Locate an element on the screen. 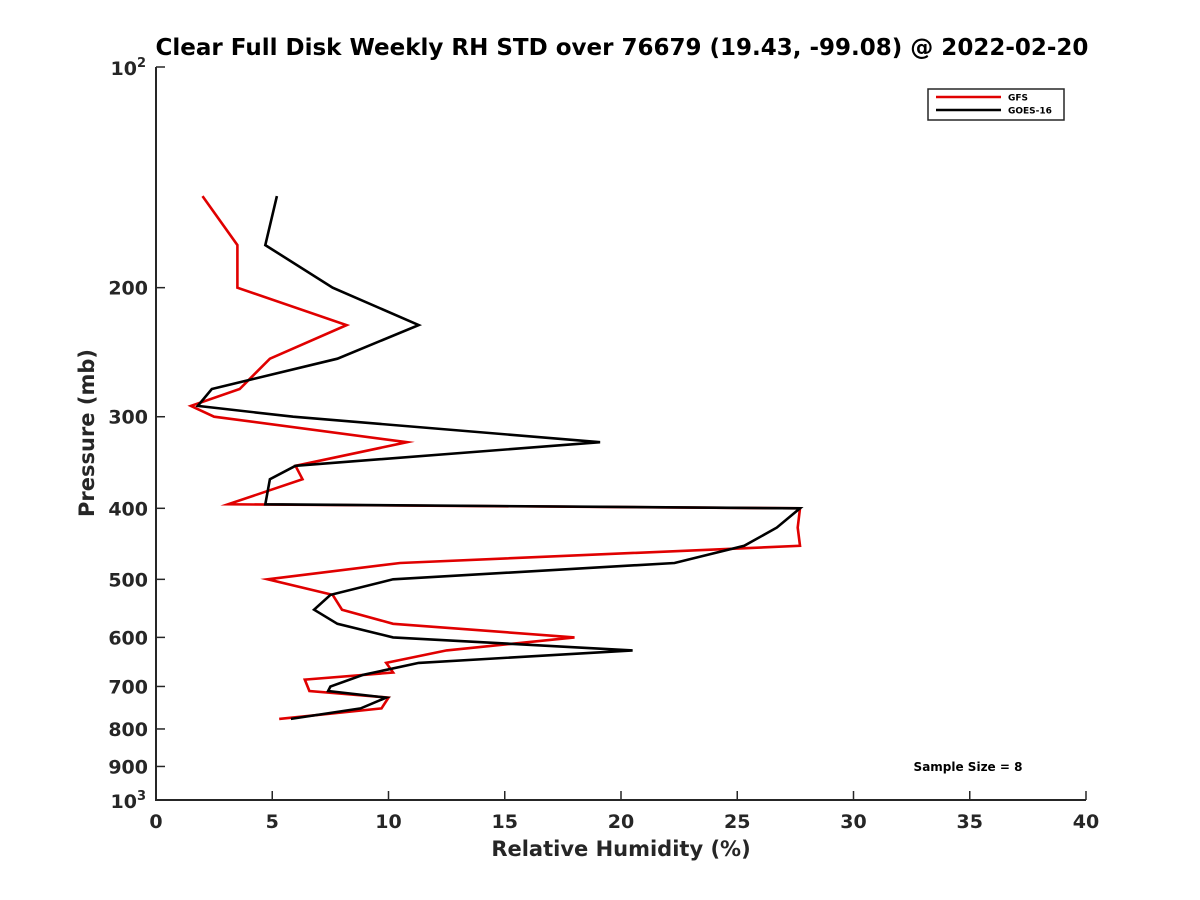  legend-label: GFS is located at coordinates (1018, 99).